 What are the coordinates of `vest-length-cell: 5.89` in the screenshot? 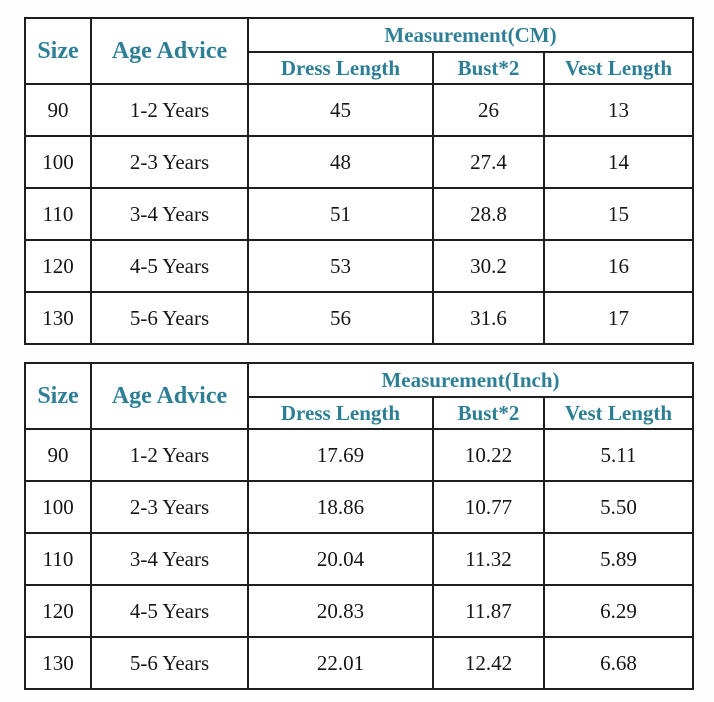 It's located at (618, 559).